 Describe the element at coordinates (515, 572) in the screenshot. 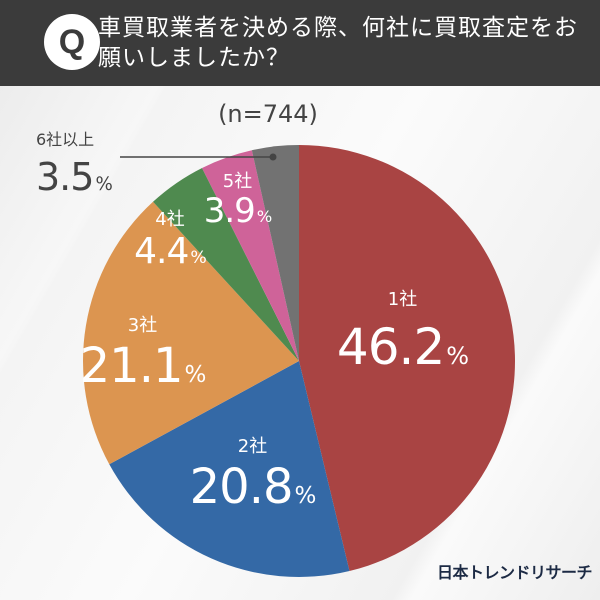

I see `source-logo: 日本トレンドリサーチ` at that location.